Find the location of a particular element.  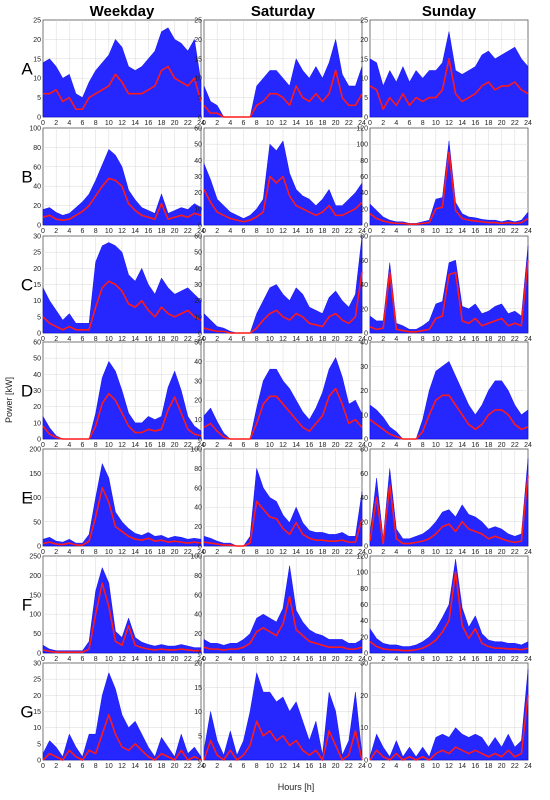

row-label-a: A is located at coordinates (27, 69).